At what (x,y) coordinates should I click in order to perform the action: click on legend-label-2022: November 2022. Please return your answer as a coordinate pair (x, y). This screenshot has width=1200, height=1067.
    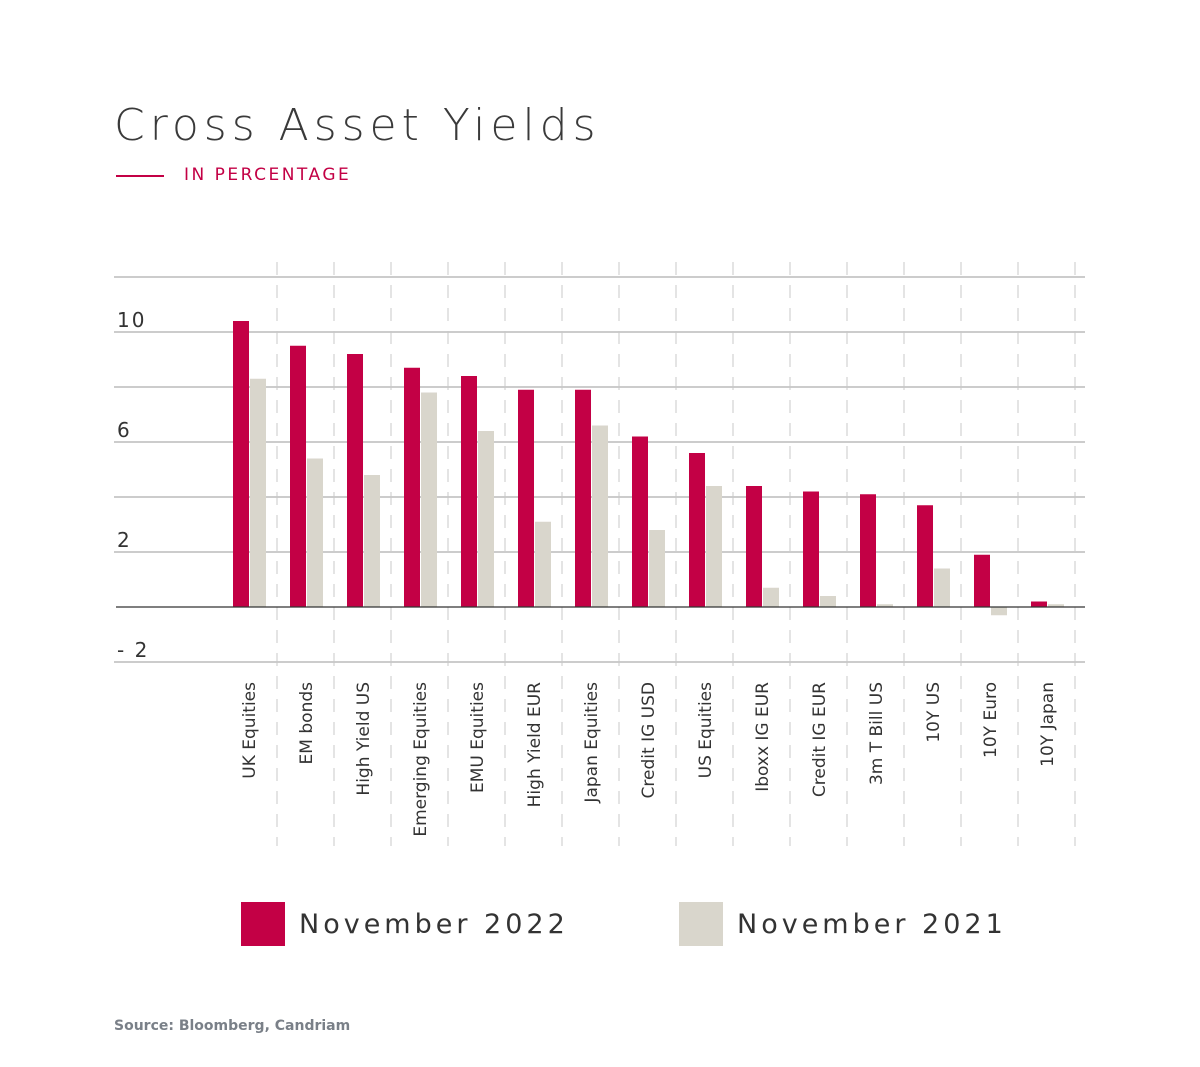
    Looking at the image, I should click on (434, 924).